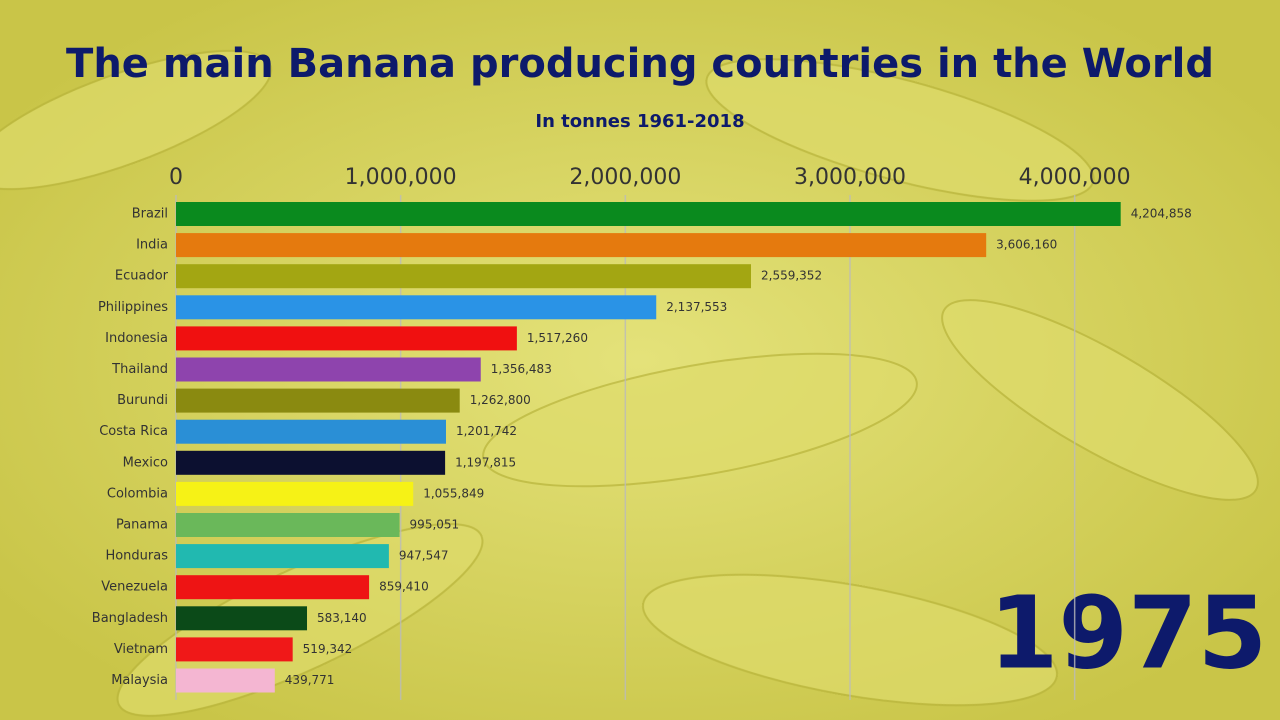 The height and width of the screenshot is (720, 1280). What do you see at coordinates (404, 587) in the screenshot?
I see `value-label: 859,410` at bounding box center [404, 587].